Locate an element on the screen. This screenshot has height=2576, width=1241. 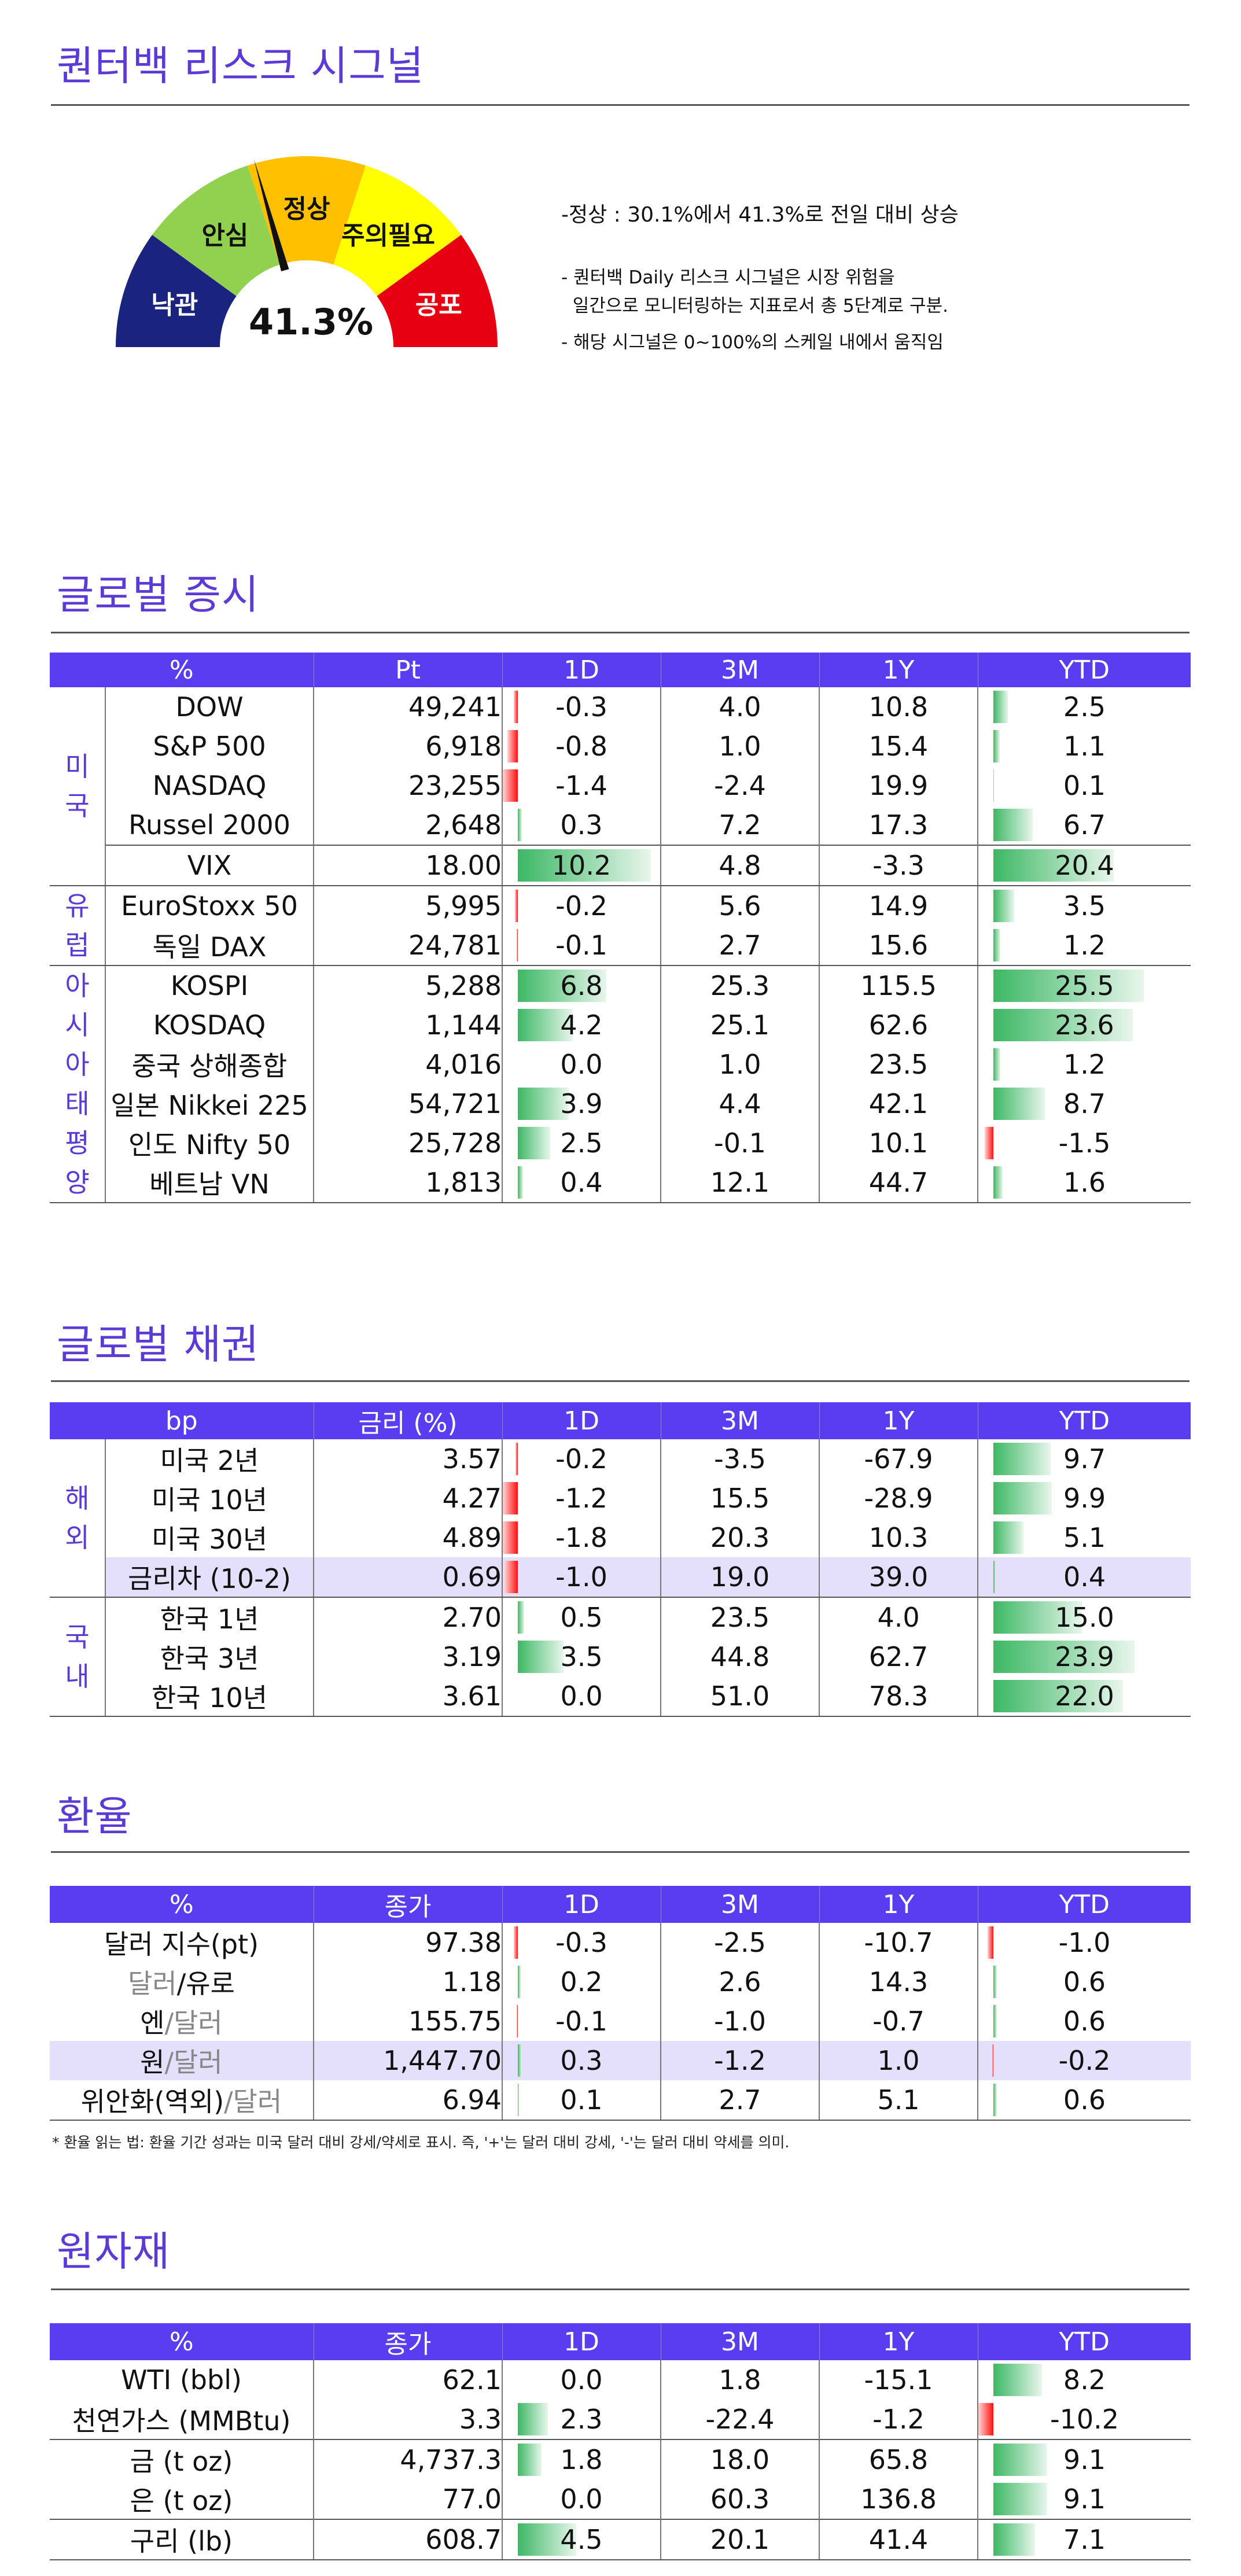
change-1d: -0.2 is located at coordinates (582, 1459).